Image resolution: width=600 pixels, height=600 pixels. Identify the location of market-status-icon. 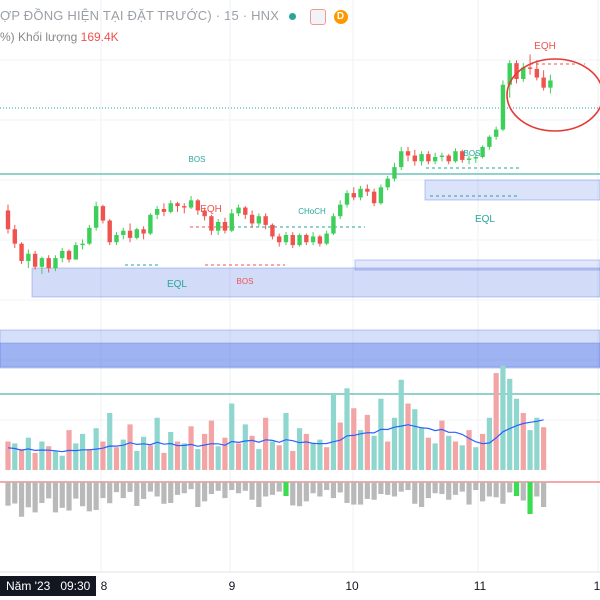
(292, 17).